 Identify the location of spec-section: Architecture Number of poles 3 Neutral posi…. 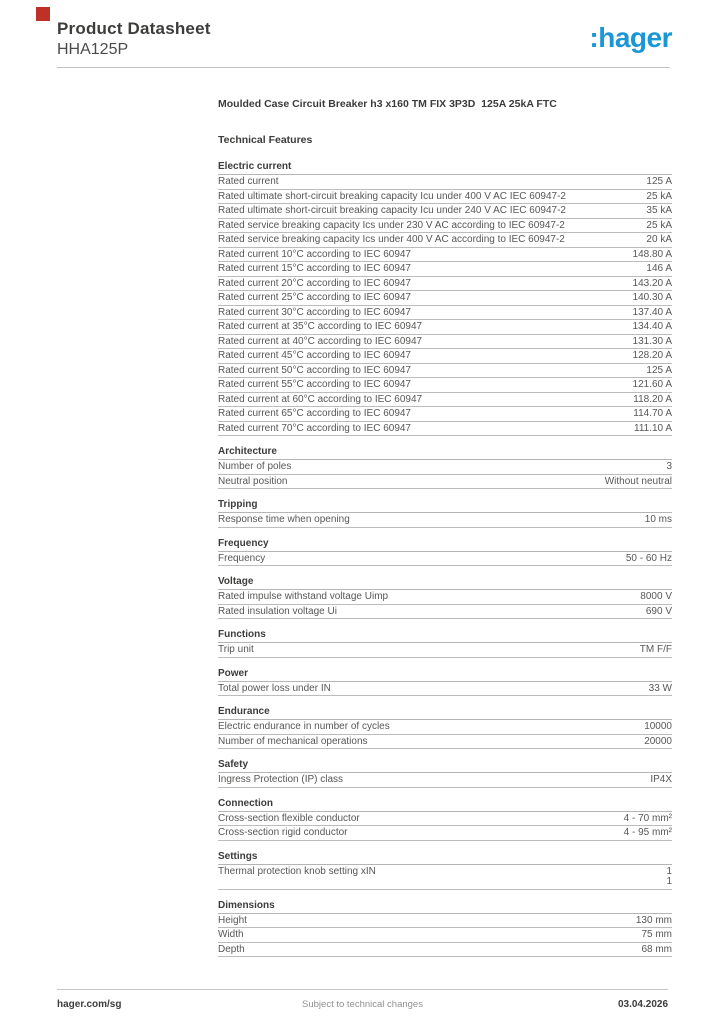
(445, 468).